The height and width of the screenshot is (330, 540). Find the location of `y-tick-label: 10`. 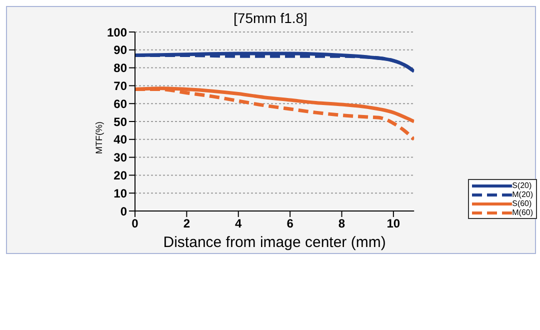

y-tick-label: 10 is located at coordinates (121, 193).